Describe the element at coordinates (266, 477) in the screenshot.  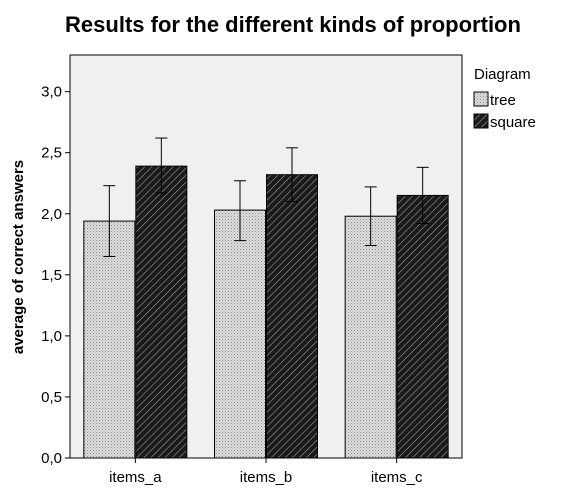
I see `x-tick-label: items_b` at that location.